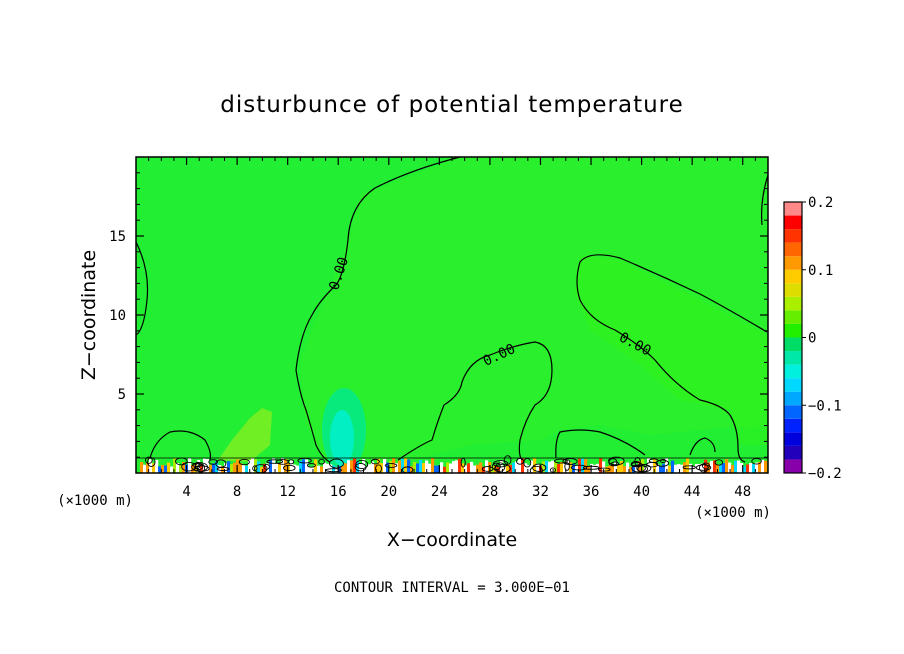 The height and width of the screenshot is (654, 904). Describe the element at coordinates (692, 492) in the screenshot. I see `x-tick-label: 44` at that location.